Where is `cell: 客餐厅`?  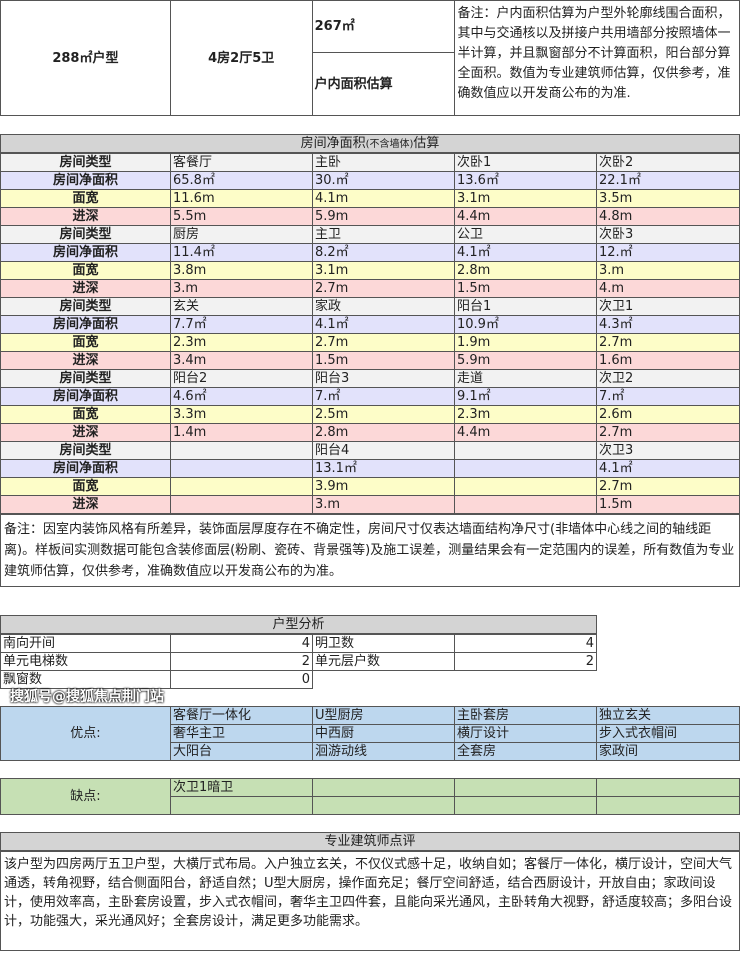
cell: 客餐厅 is located at coordinates (241, 162).